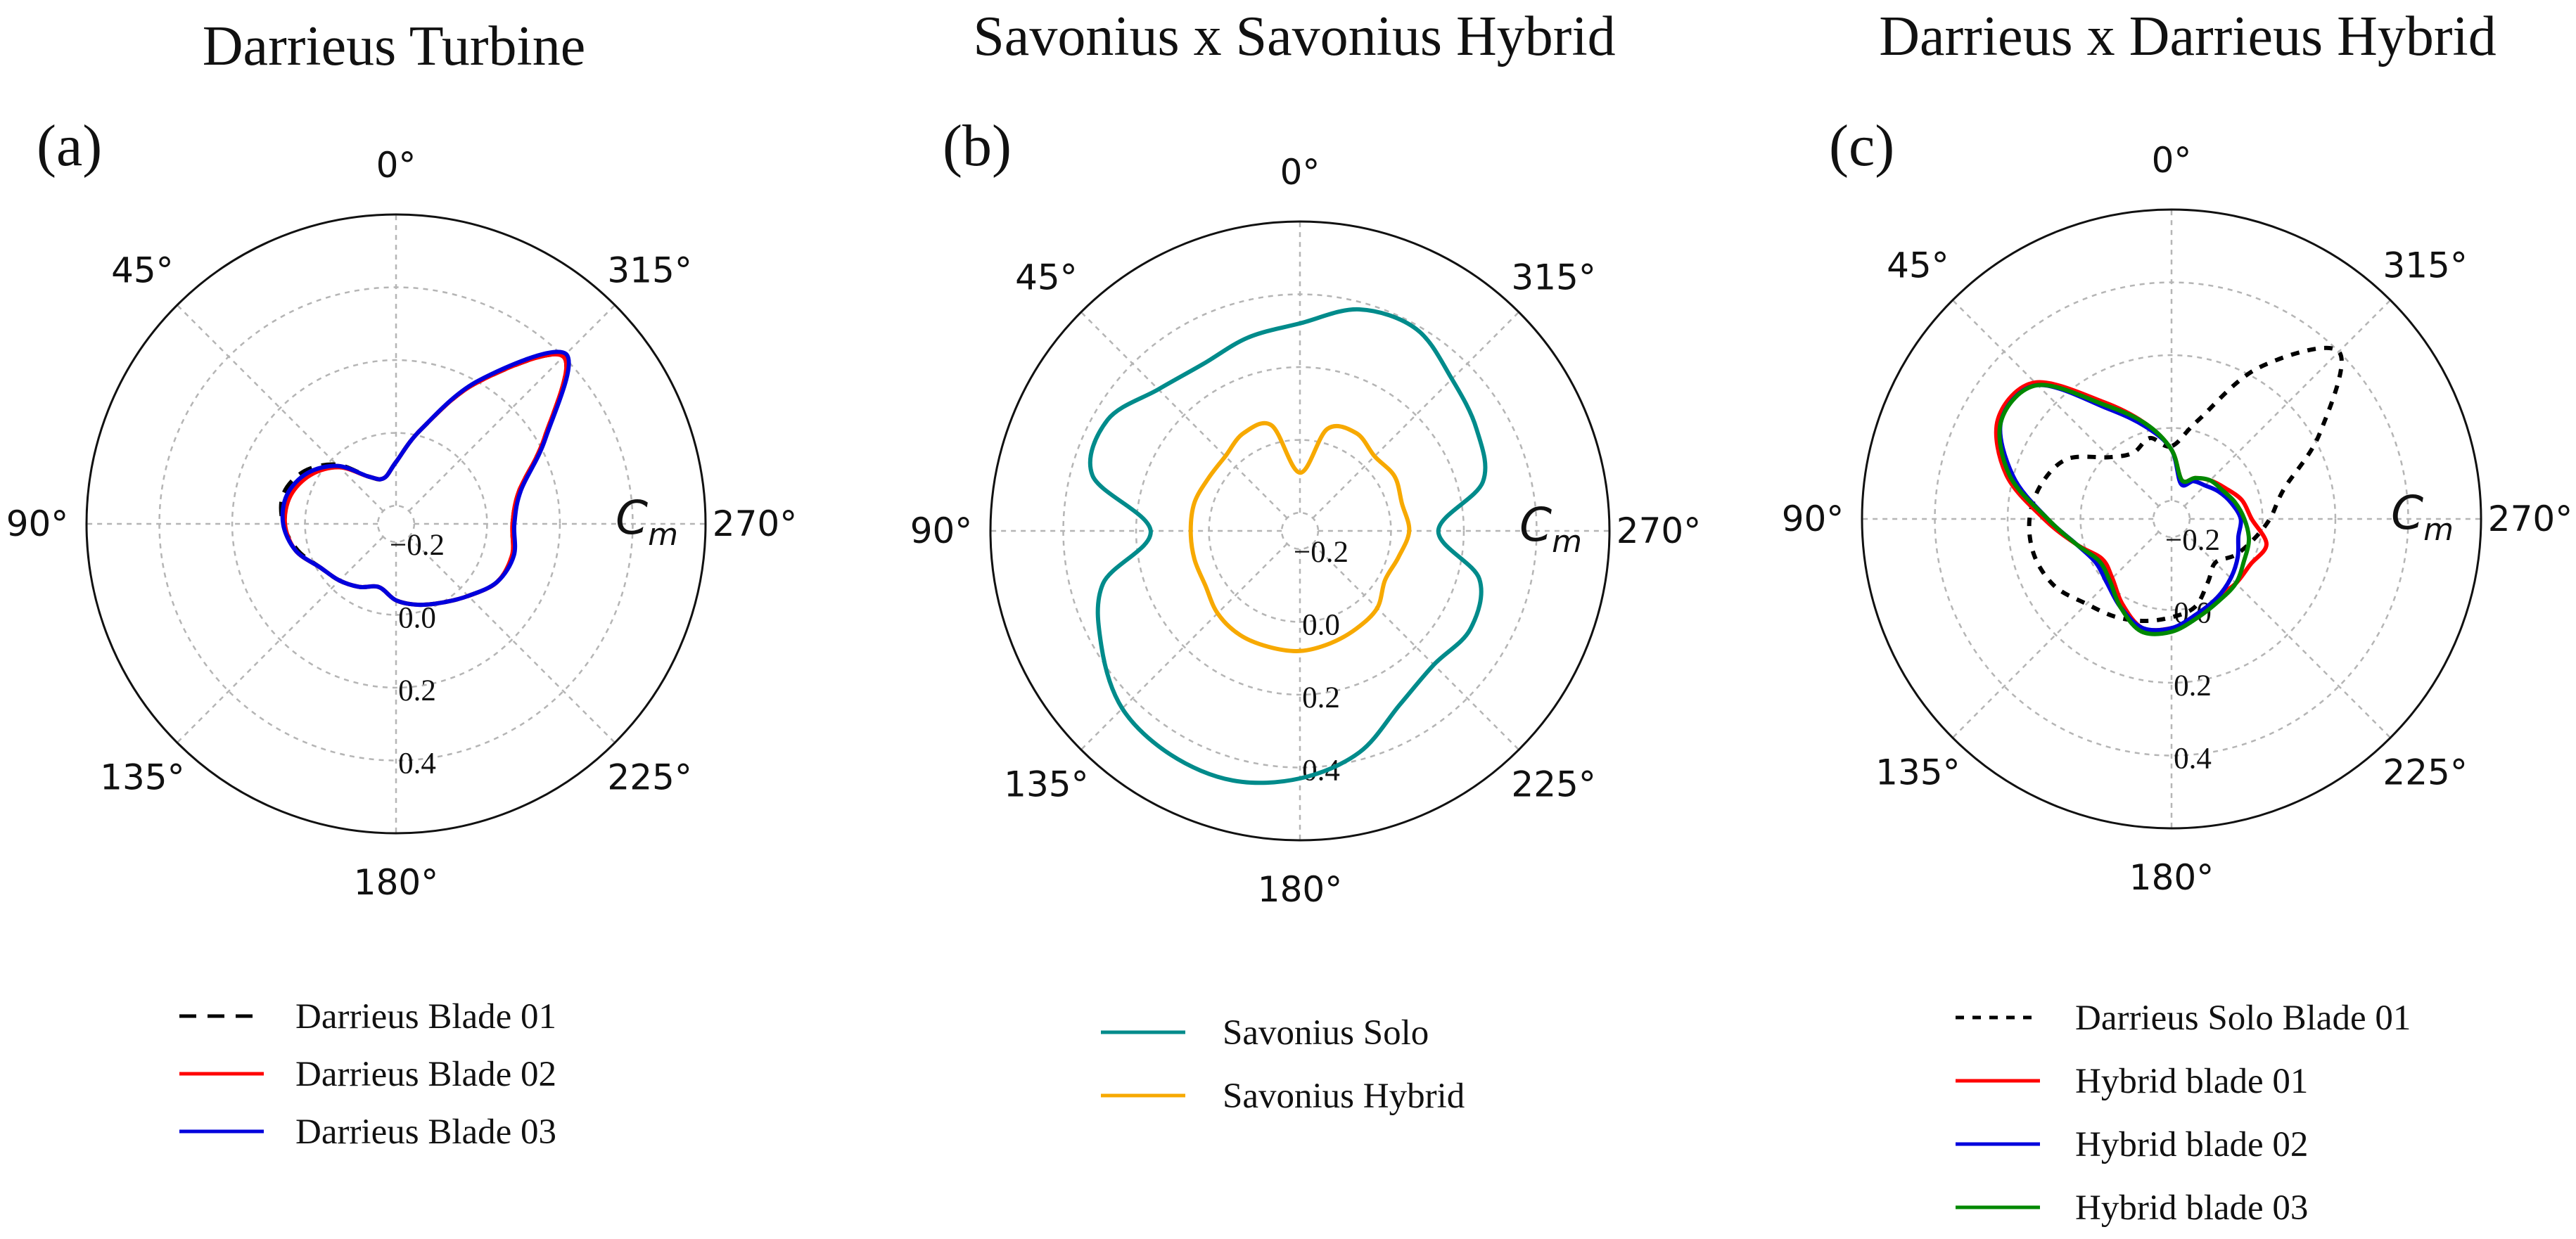 Image resolution: width=2576 pixels, height=1239 pixels. Describe the element at coordinates (425, 1132) in the screenshot. I see `legend-entry: Darrieus Blade 03` at that location.